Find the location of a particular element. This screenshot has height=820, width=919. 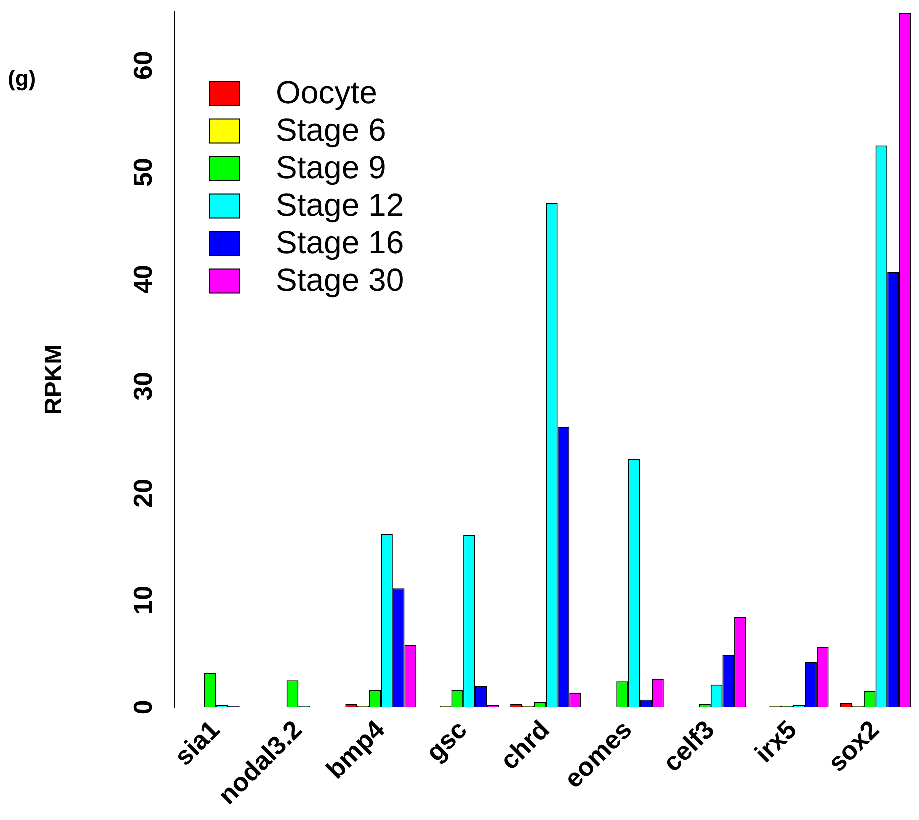

y-tick-label: 30 is located at coordinates (143, 386).